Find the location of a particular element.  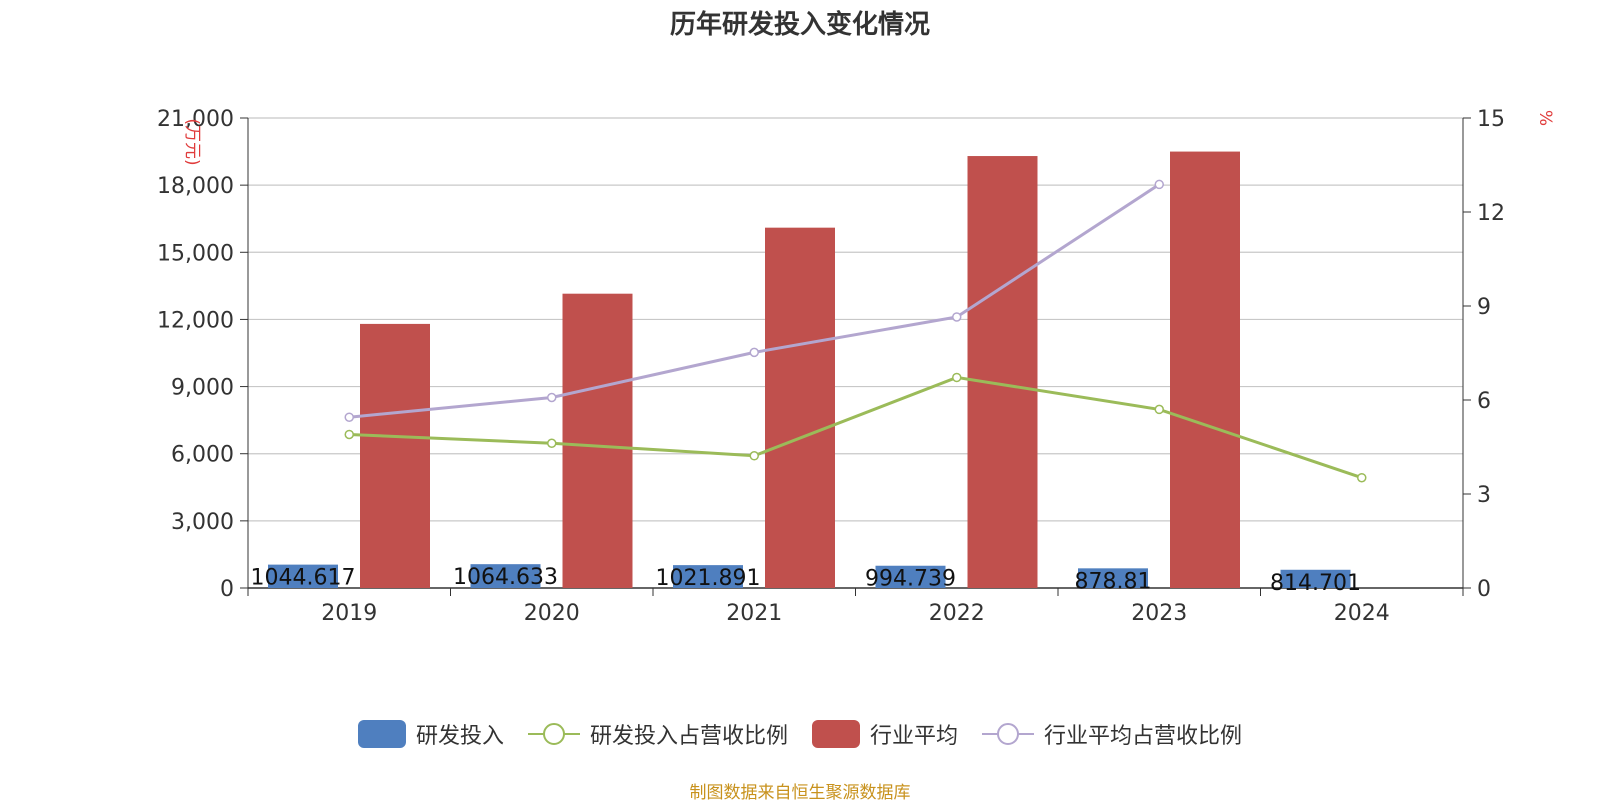

y-right-tick-label-2: 6 is located at coordinates (1484, 401).